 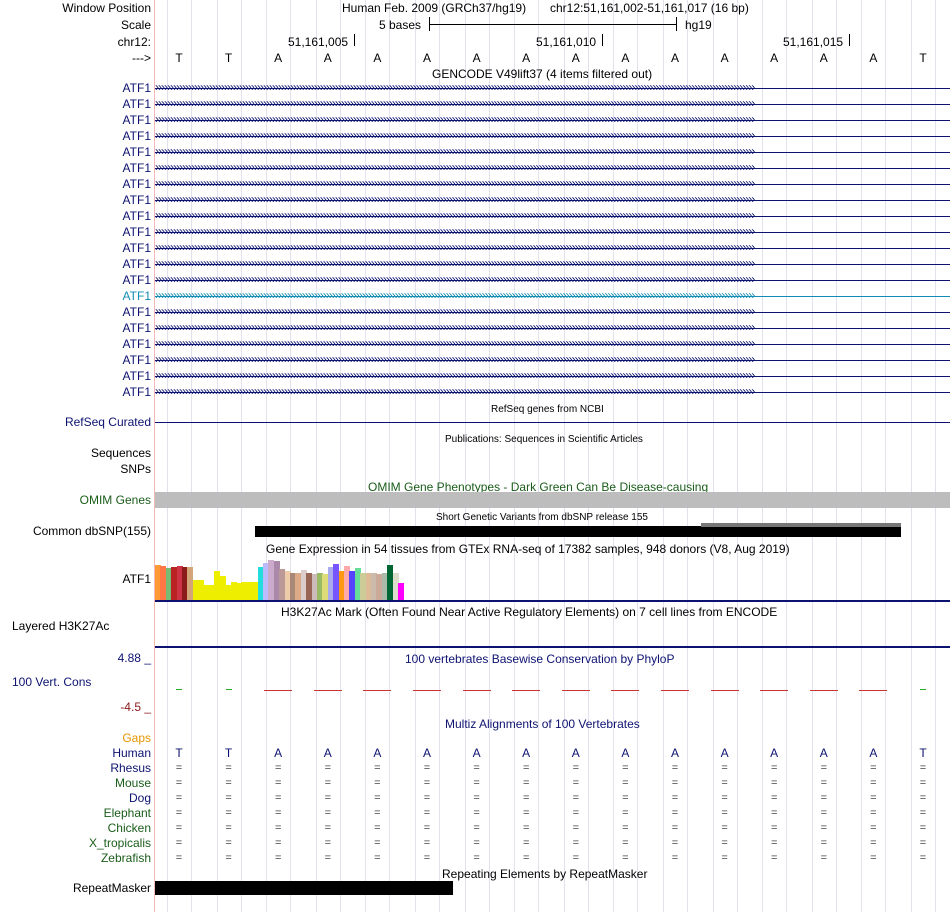 I want to click on species-label: Chicken, so click(x=129, y=828).